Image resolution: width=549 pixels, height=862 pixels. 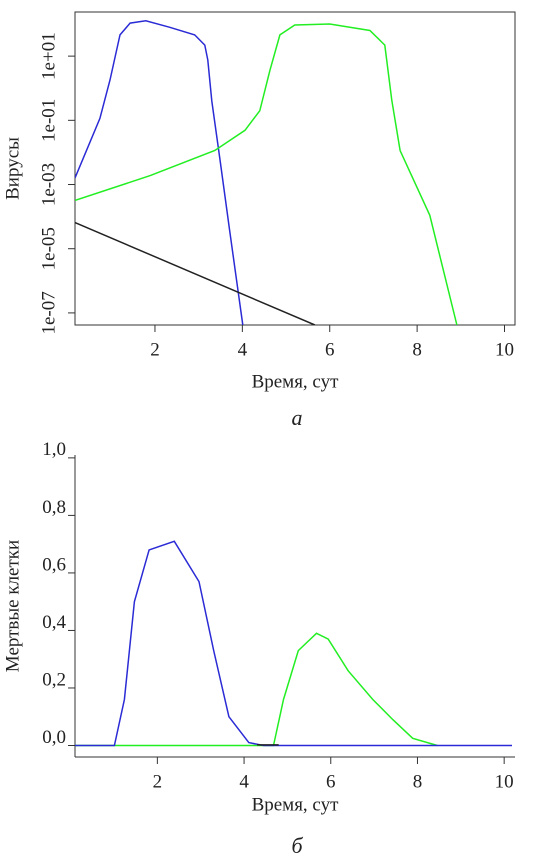 What do you see at coordinates (12, 606) in the screenshot?
I see `y-axis-label: Мертвые клетки` at bounding box center [12, 606].